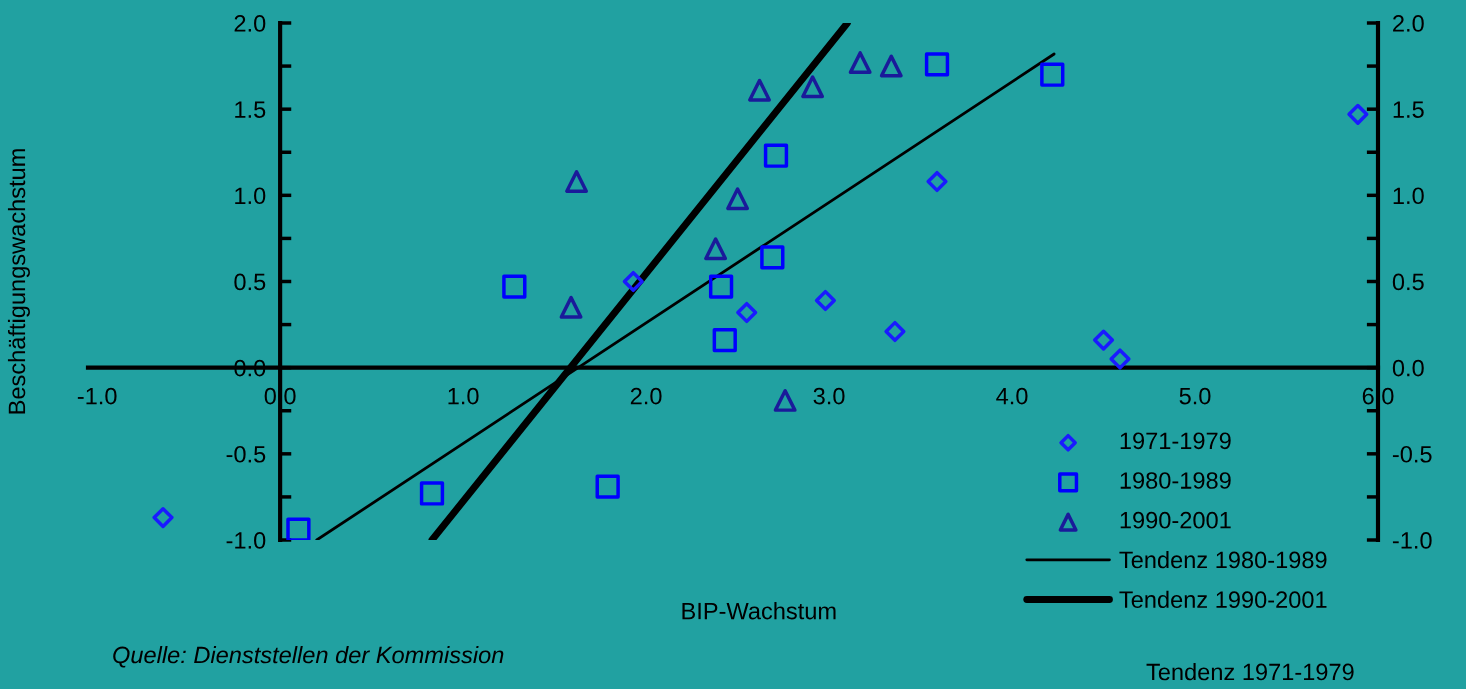  I want to click on x-tick-label: 4.0, so click(1012, 396).